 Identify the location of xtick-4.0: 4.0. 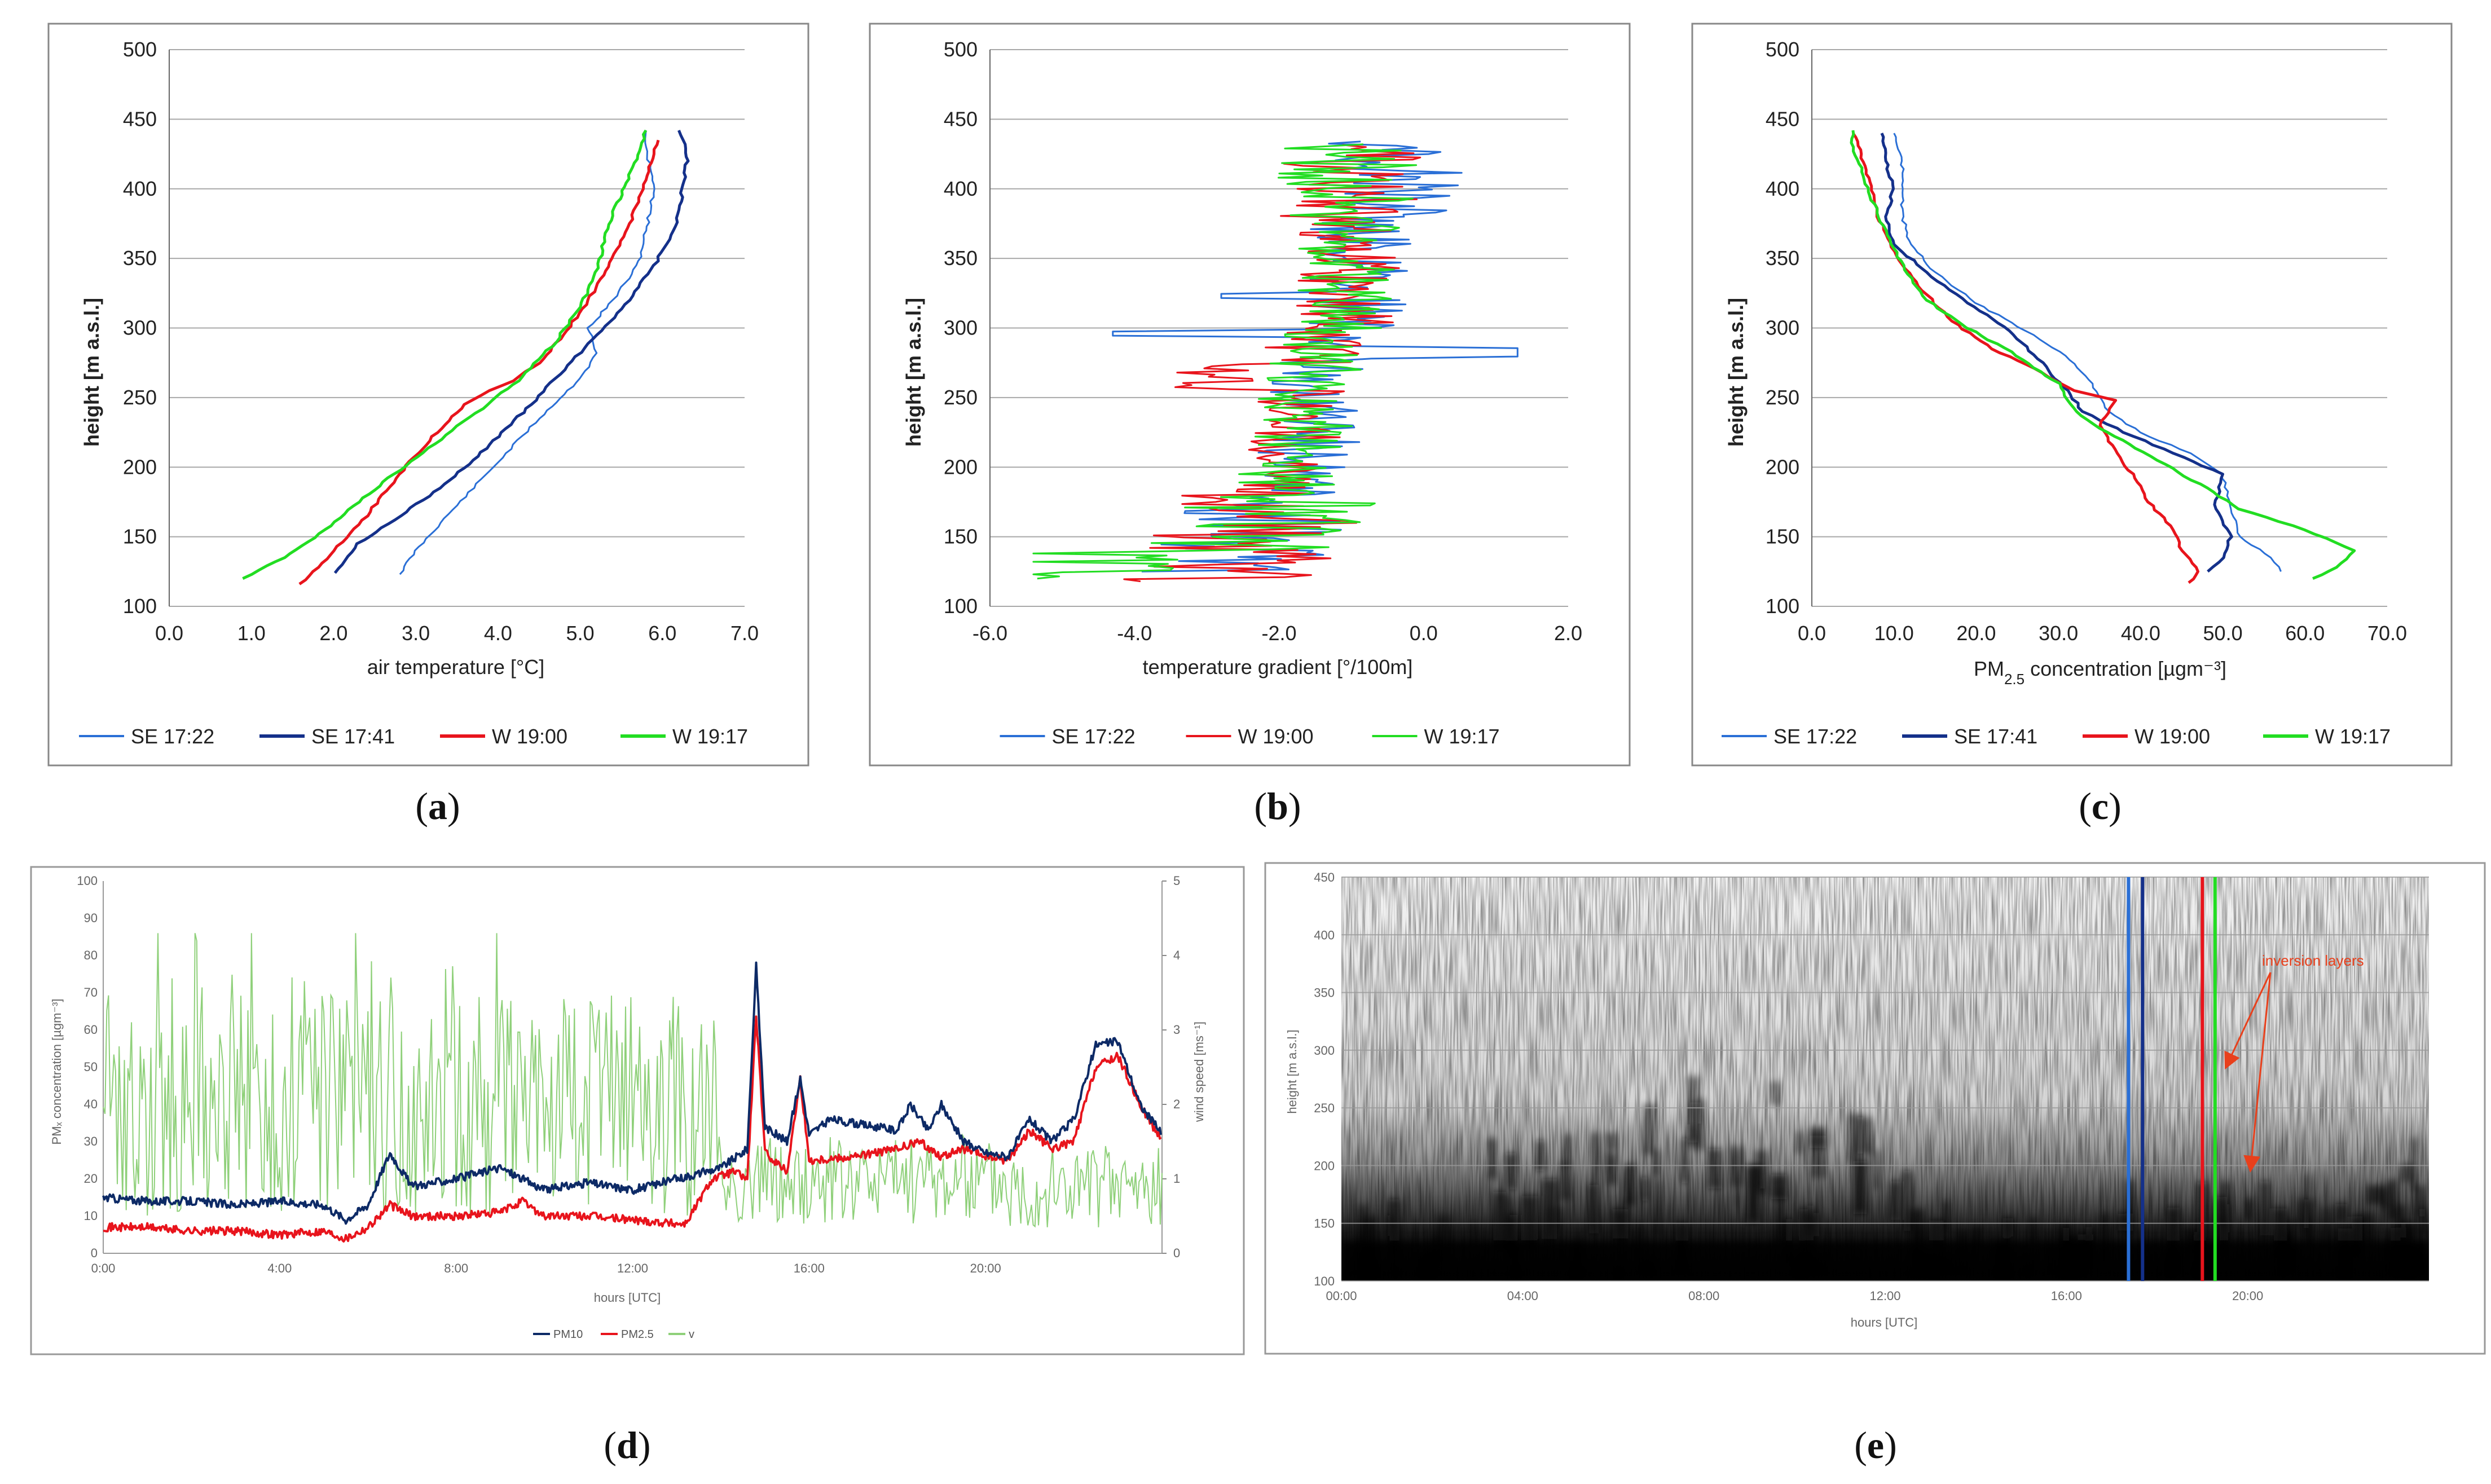
(498, 634).